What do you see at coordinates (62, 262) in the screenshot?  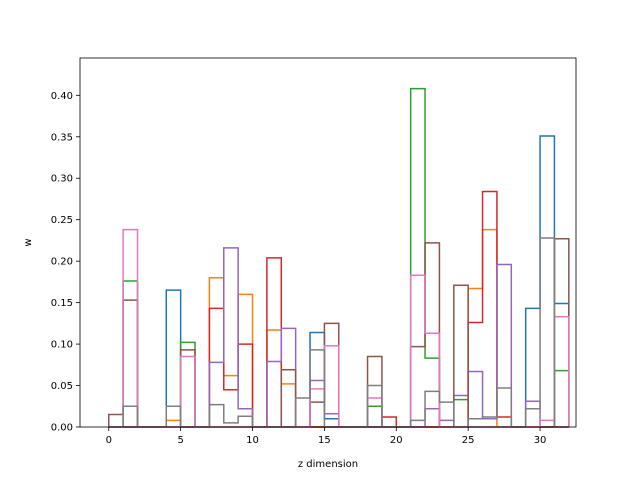 I see `y-tick-label: 0.20` at bounding box center [62, 262].